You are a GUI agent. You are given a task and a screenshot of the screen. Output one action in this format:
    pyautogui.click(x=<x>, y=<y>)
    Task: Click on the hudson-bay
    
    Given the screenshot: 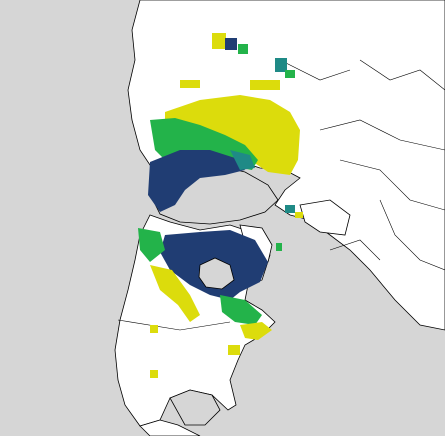 What is the action you would take?
    pyautogui.click(x=216, y=273)
    